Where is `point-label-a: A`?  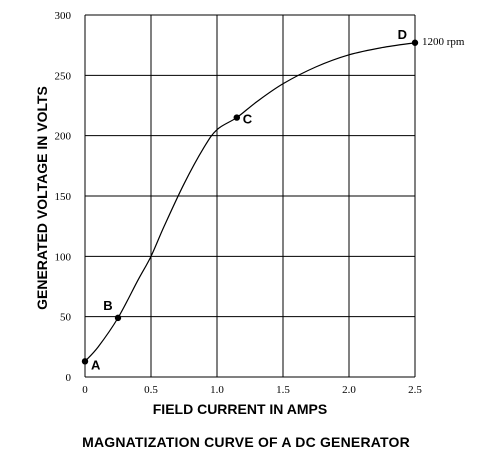 point-label-a: A is located at coordinates (96, 364).